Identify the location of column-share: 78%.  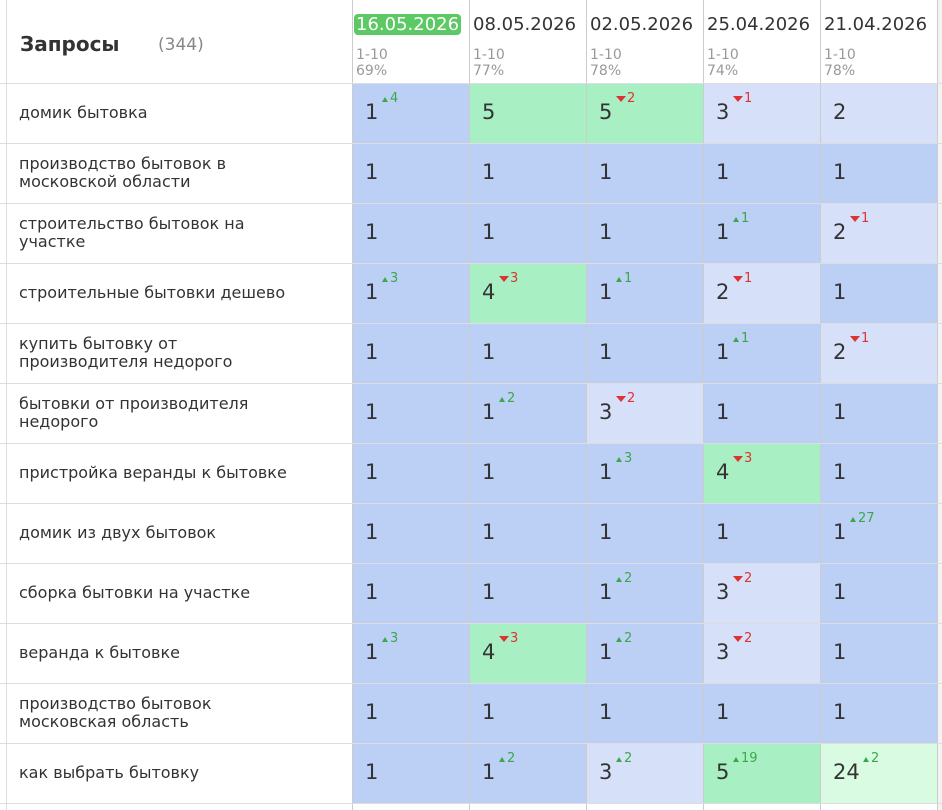
(840, 71).